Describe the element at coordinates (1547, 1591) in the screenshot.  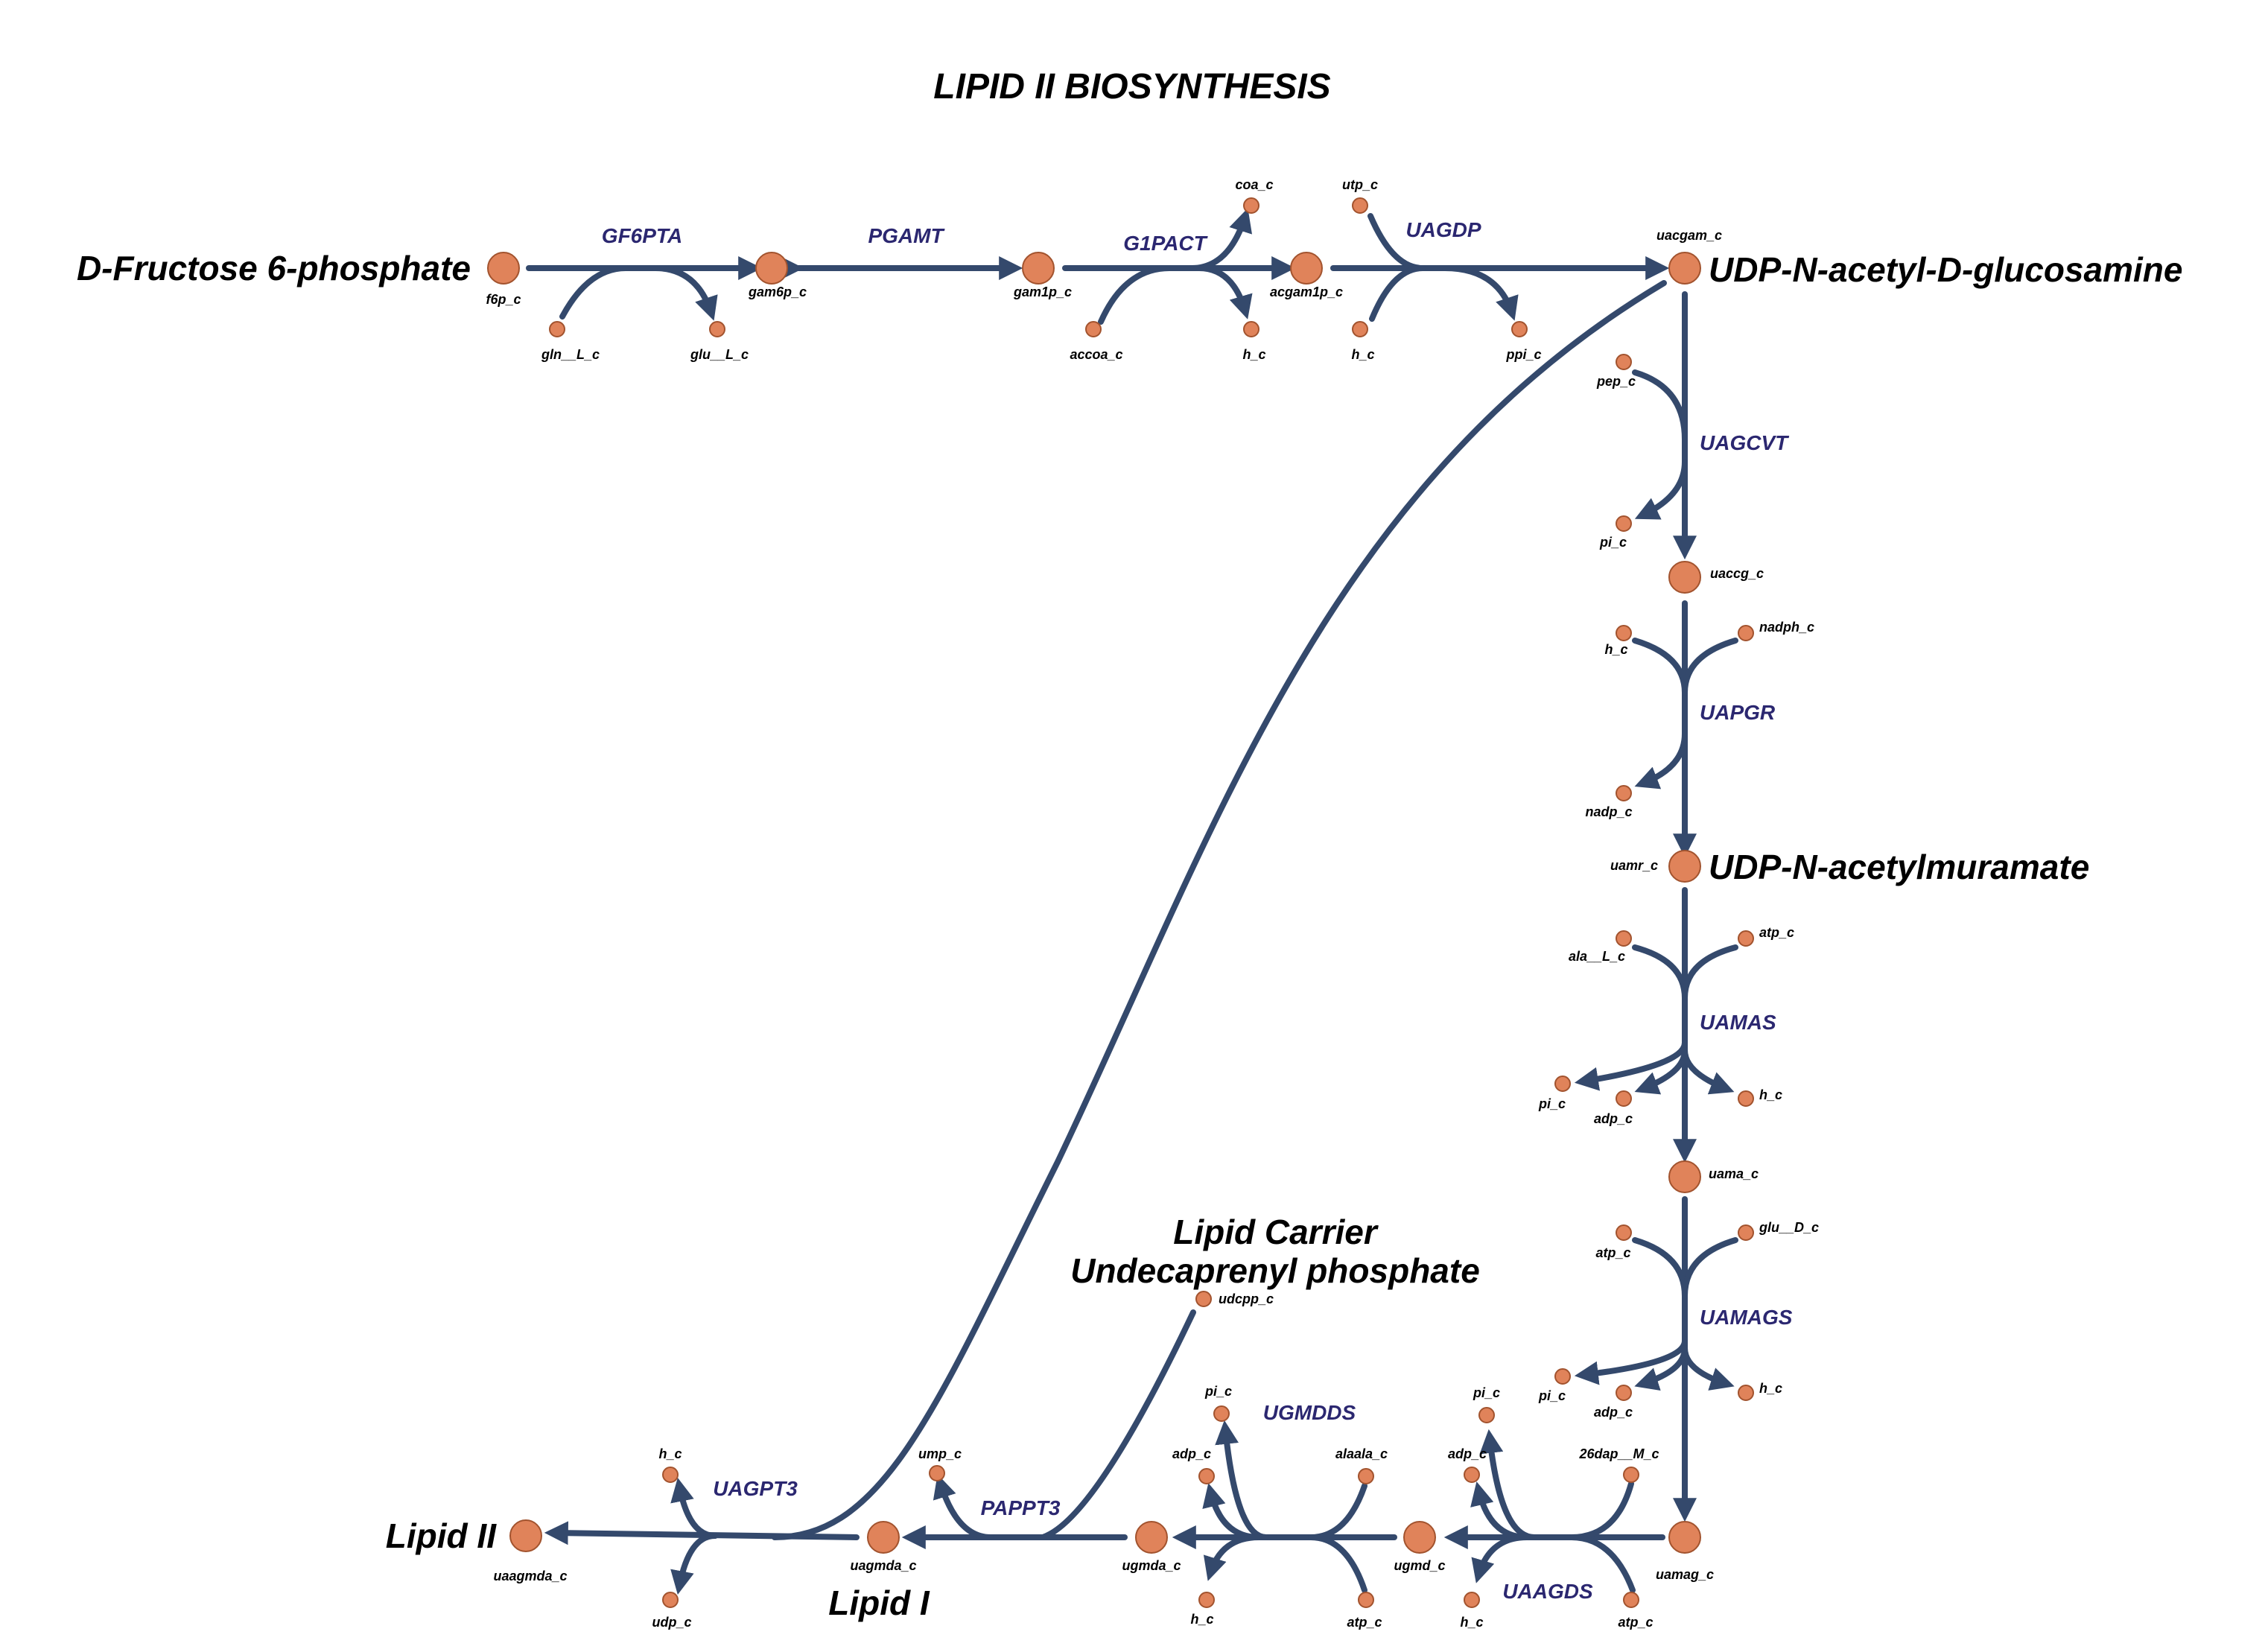
I see `rxn-label-uaagds: UAAGDS` at that location.